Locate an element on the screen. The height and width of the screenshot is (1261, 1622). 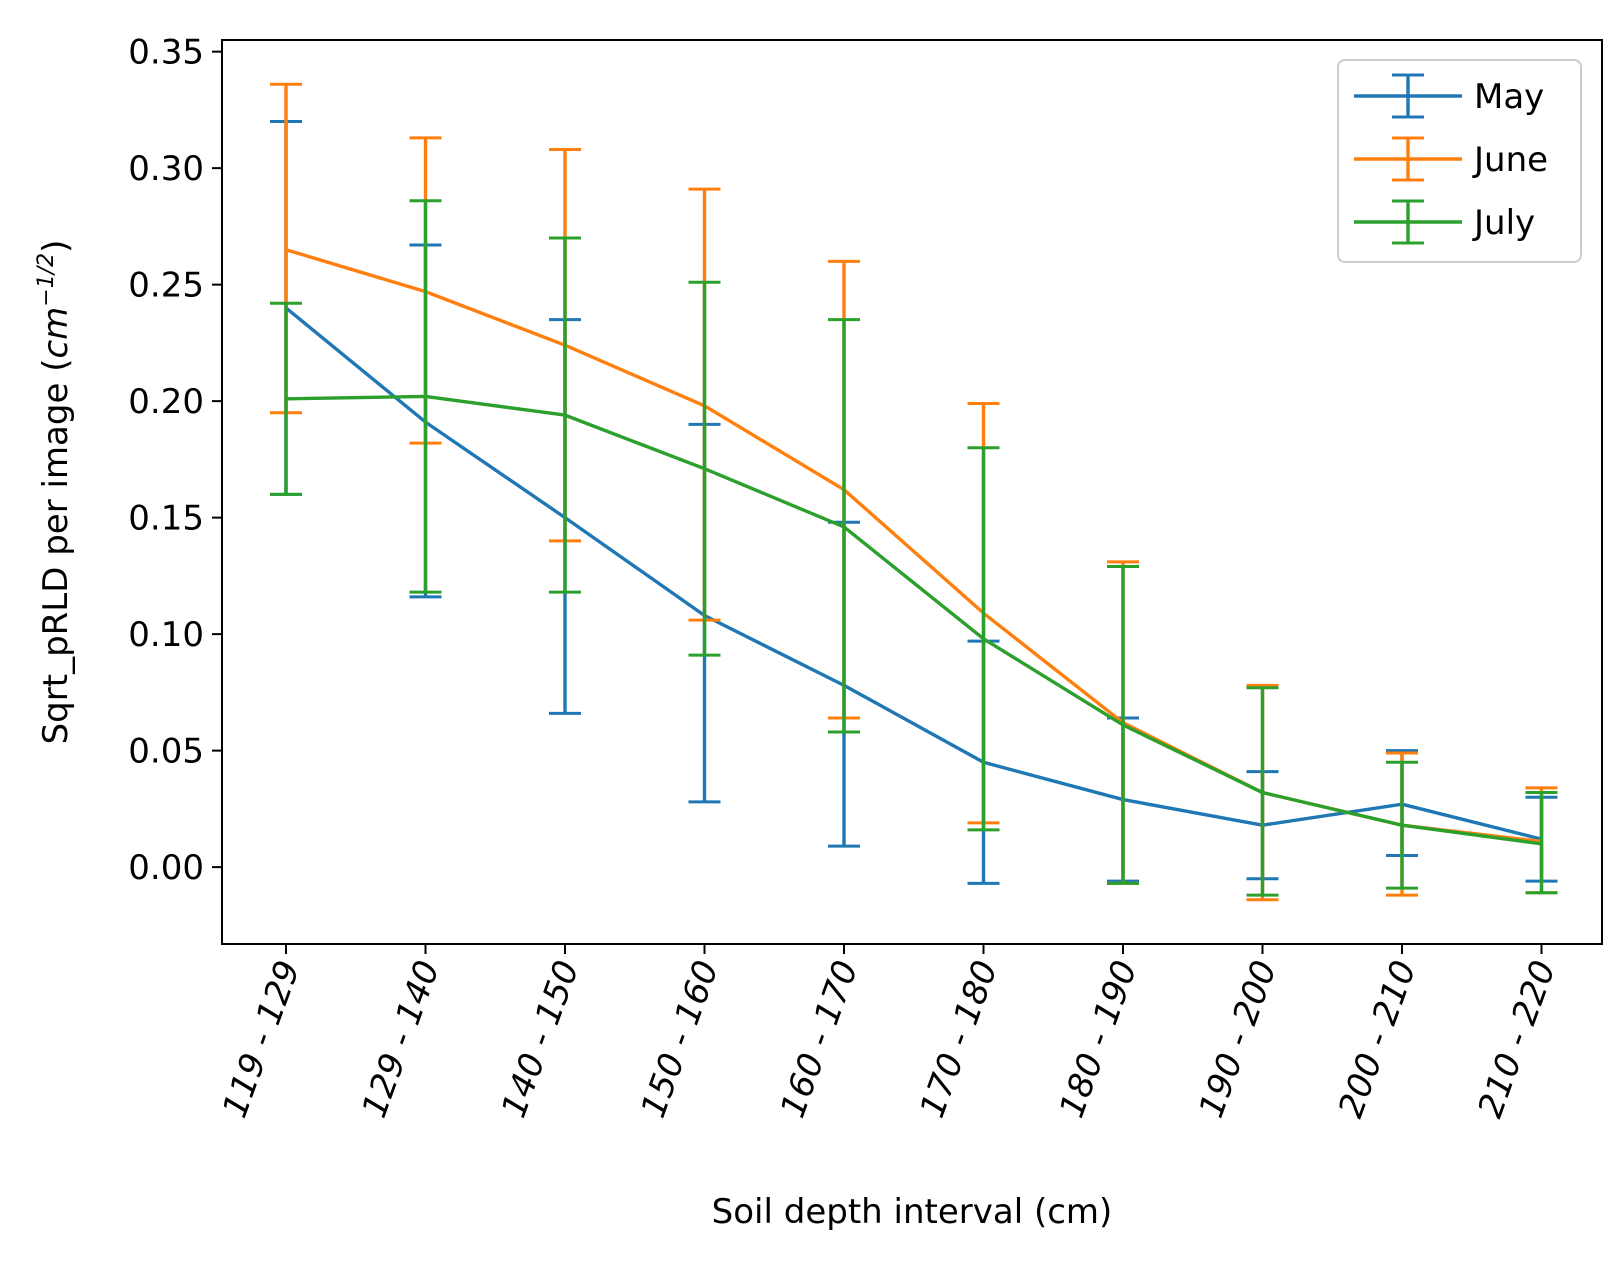
y-tick-label: 0.25 is located at coordinates (166, 286).